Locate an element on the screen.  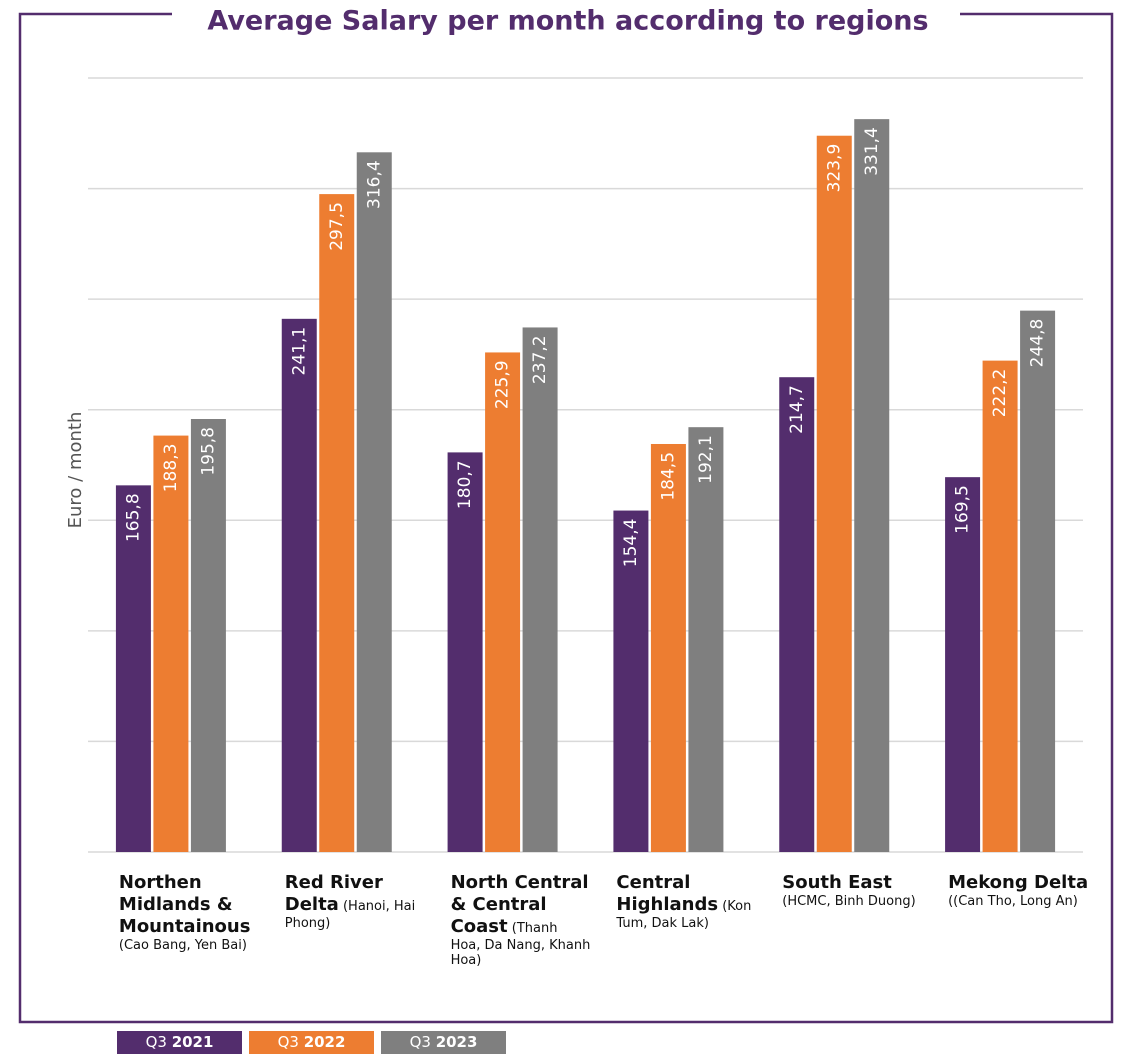
category-note: (HCMC, Binh Duong) is located at coordinates (849, 901).